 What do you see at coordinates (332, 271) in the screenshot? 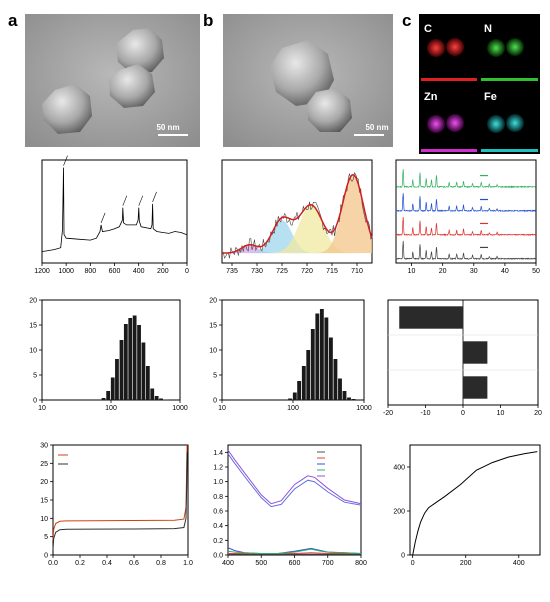
I see `x-tick-label: 715` at bounding box center [332, 271].